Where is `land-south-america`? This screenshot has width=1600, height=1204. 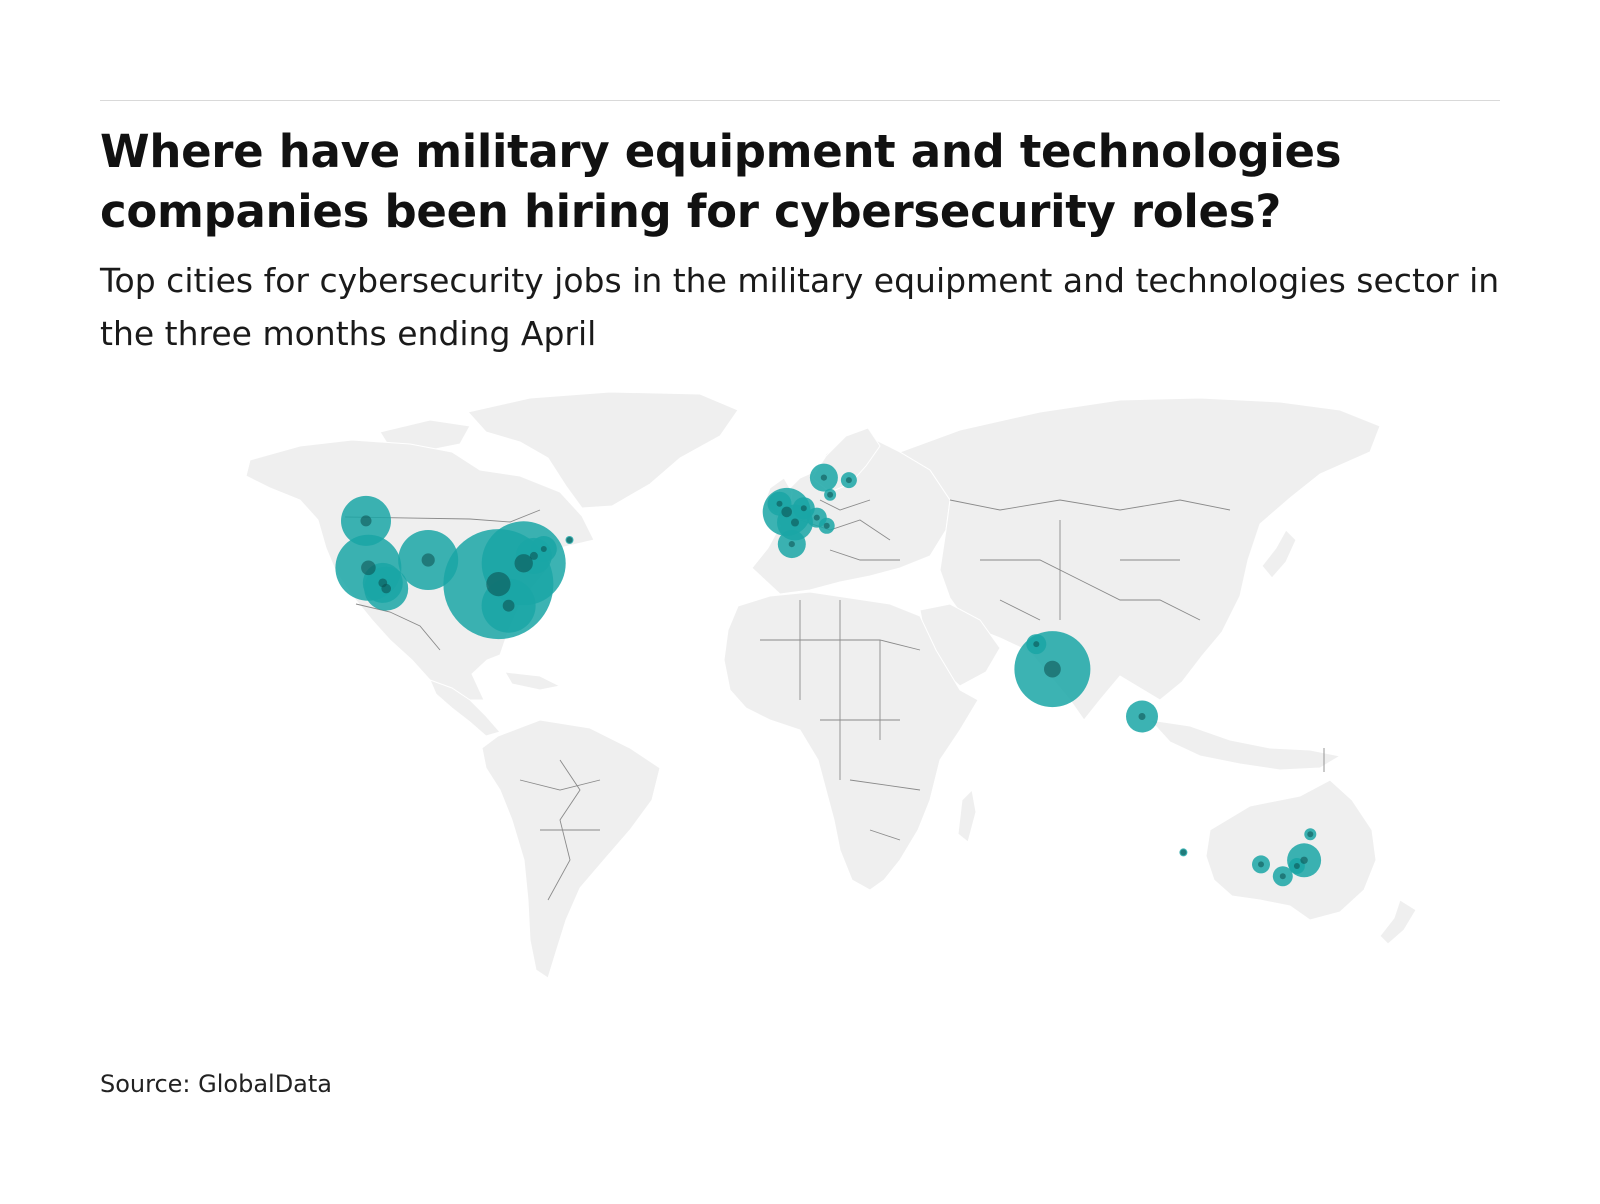 land-south-america is located at coordinates (571, 849).